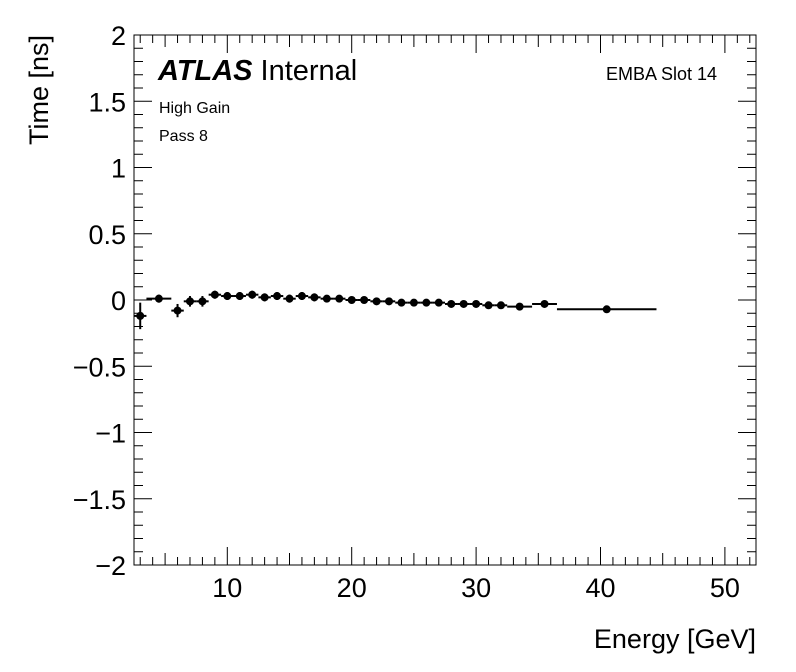 This screenshot has width=796, height=672. I want to click on y-tick-label: −1, so click(110, 434).